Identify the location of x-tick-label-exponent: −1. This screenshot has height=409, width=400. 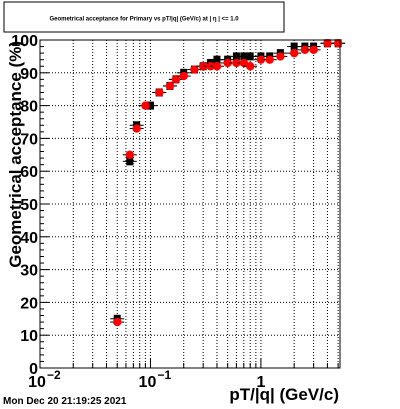
(164, 375).